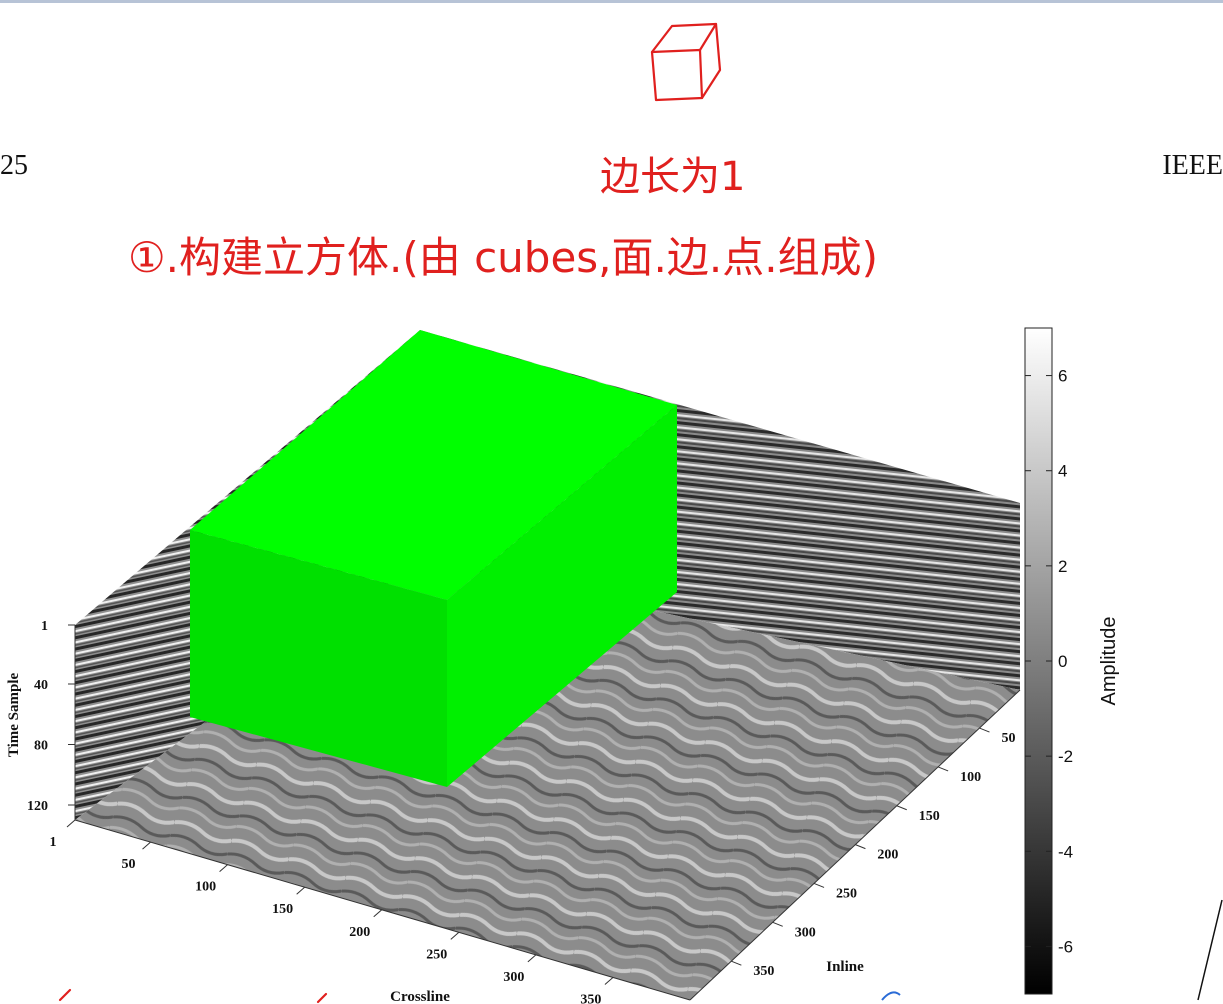  What do you see at coordinates (686, 62) in the screenshot?
I see `cube-sketch` at bounding box center [686, 62].